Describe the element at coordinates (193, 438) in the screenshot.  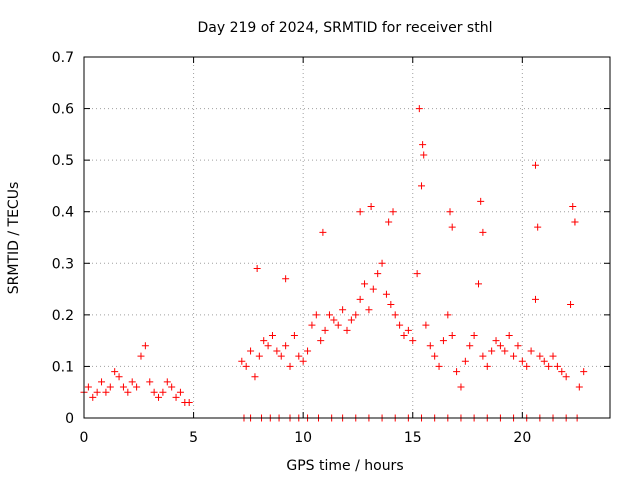
I see `x-tick-label: 5` at that location.